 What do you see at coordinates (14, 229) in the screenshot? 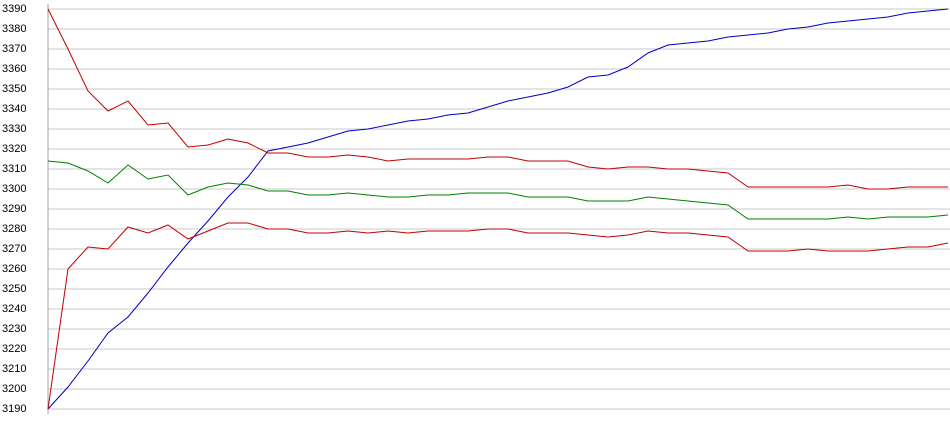
I see `y-tick-label: 3280` at bounding box center [14, 229].